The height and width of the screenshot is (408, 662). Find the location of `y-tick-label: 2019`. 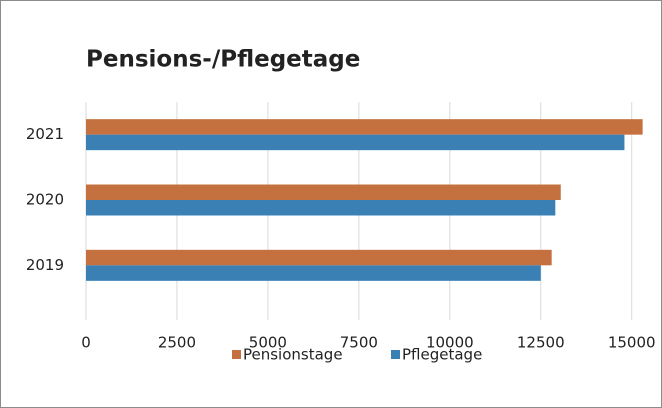

y-tick-label: 2019 is located at coordinates (45, 265).